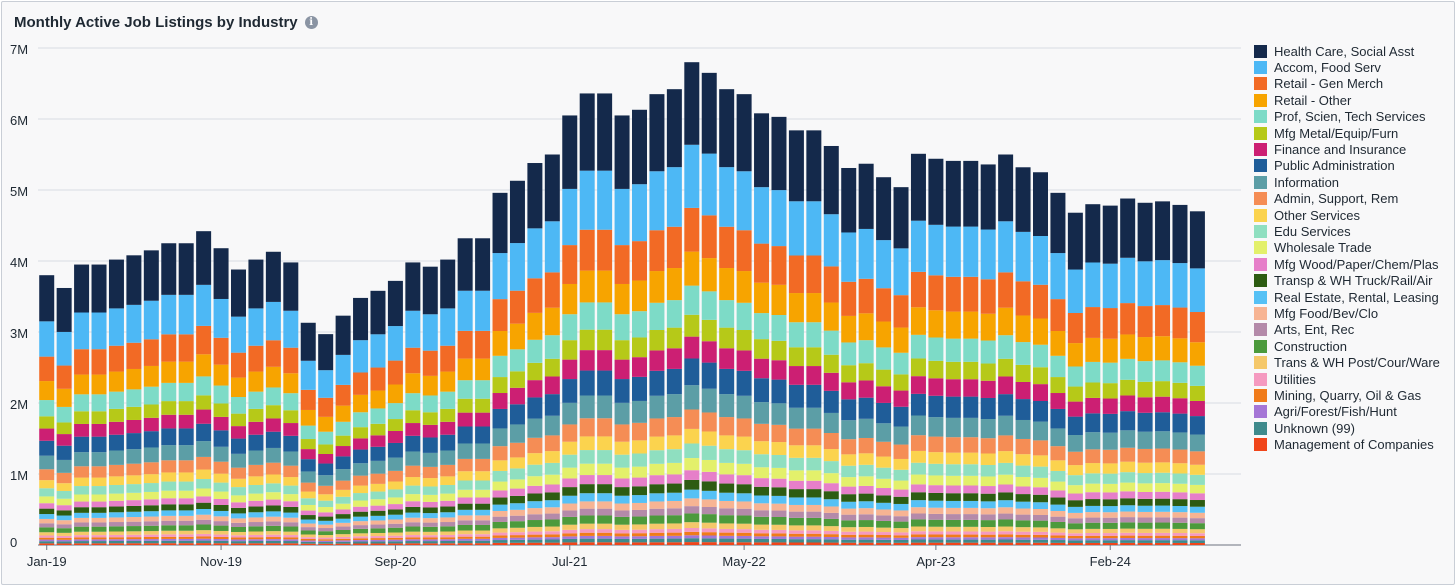 The image size is (1456, 586). I want to click on legend-item: Information, so click(1352, 182).